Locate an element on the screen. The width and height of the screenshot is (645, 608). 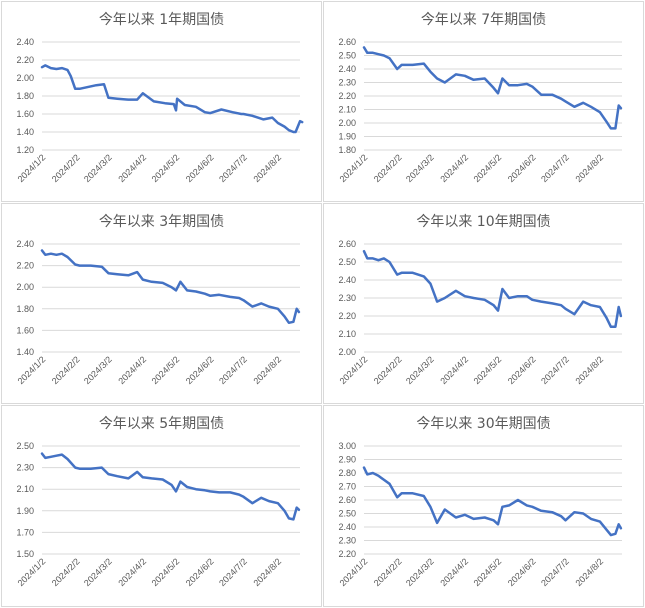
y-tick-label: 2.80 is located at coordinates (347, 473).